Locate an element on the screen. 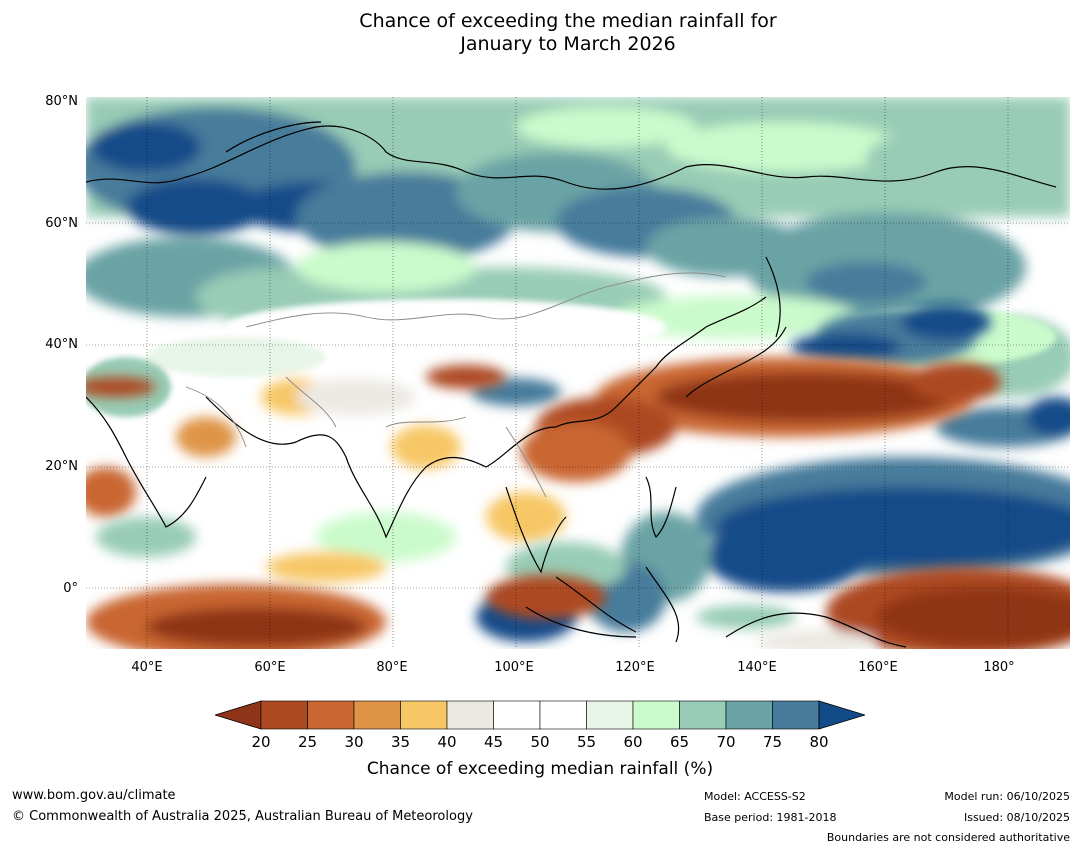 The width and height of the screenshot is (1081, 850). colorbar-tick: 45 is located at coordinates (493, 742).